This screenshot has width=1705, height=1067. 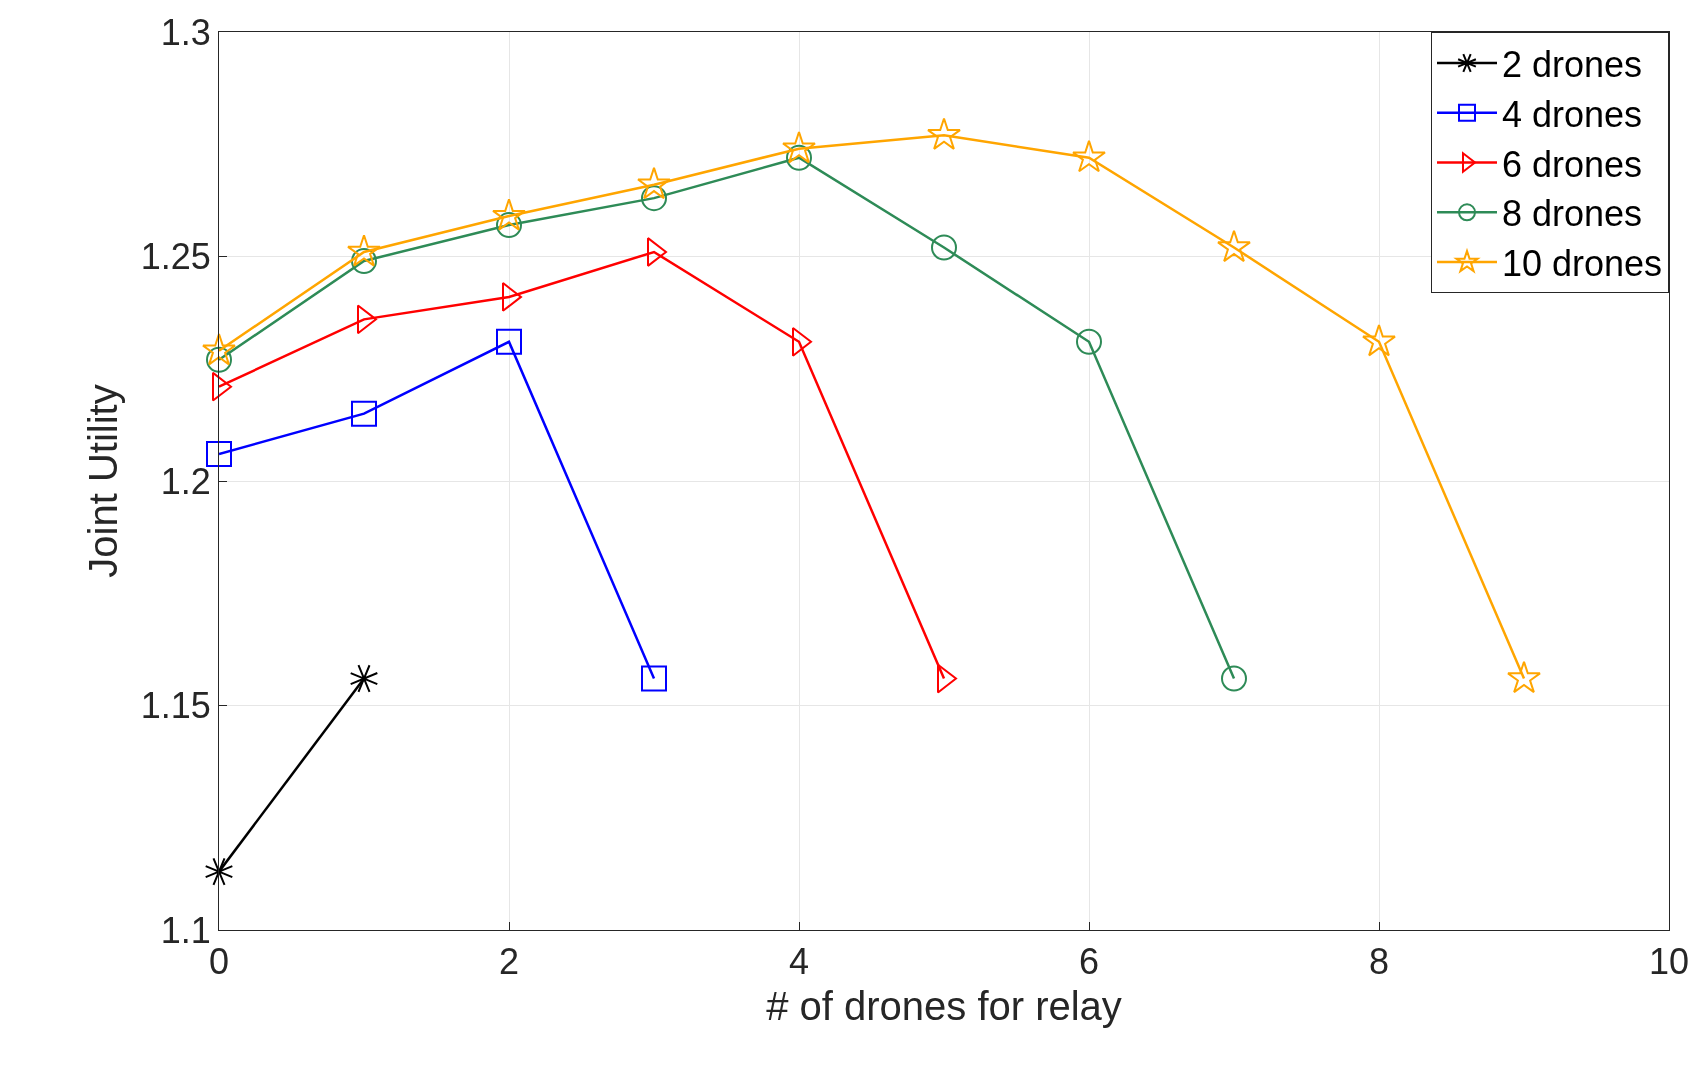 I want to click on y-tick-label: 1.3, so click(x=185, y=32).